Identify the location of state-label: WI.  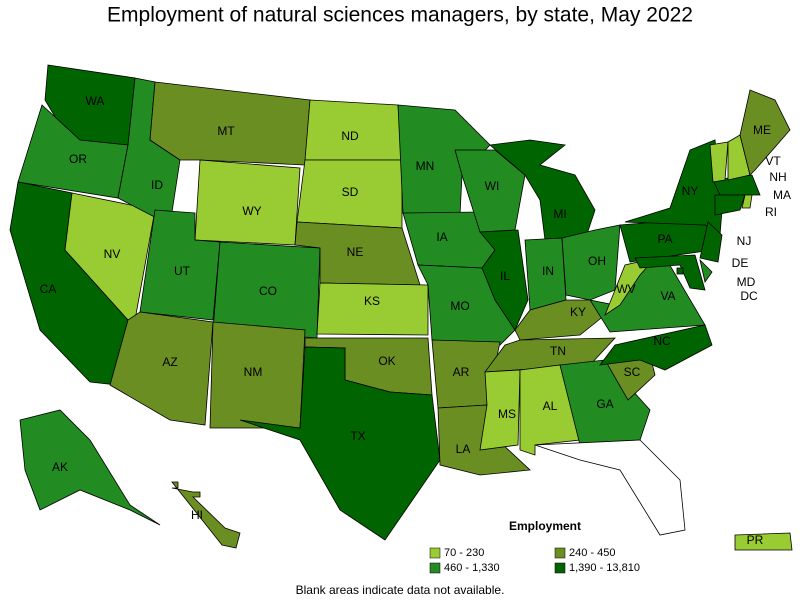
(492, 186).